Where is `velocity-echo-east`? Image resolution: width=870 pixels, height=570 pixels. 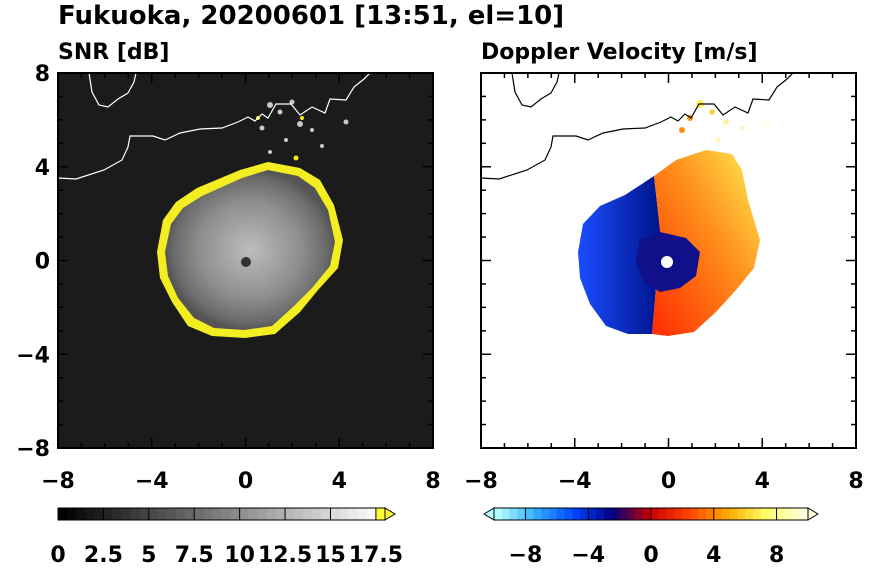
velocity-echo-east is located at coordinates (706, 243).